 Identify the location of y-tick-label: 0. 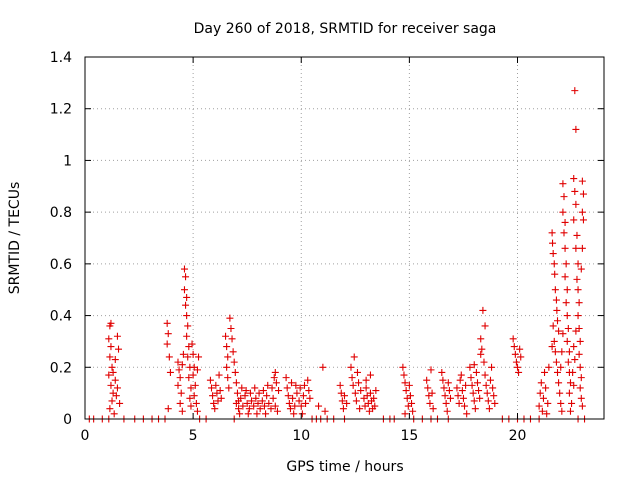
(67, 420).